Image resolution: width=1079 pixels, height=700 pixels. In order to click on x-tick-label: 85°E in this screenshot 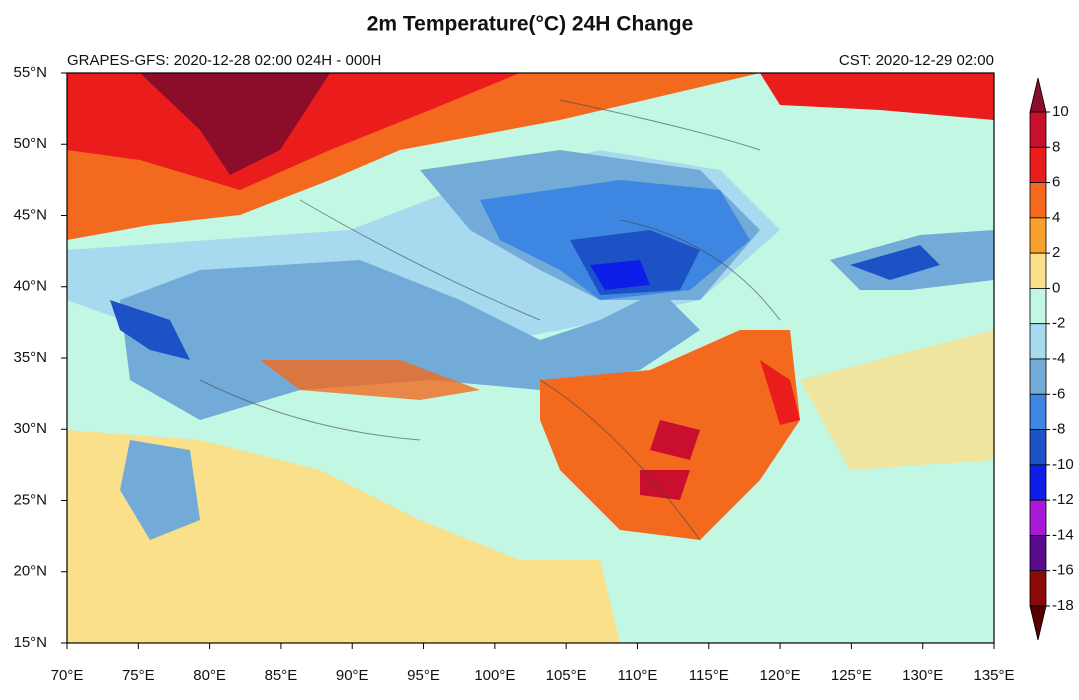, I will do `click(281, 675)`.